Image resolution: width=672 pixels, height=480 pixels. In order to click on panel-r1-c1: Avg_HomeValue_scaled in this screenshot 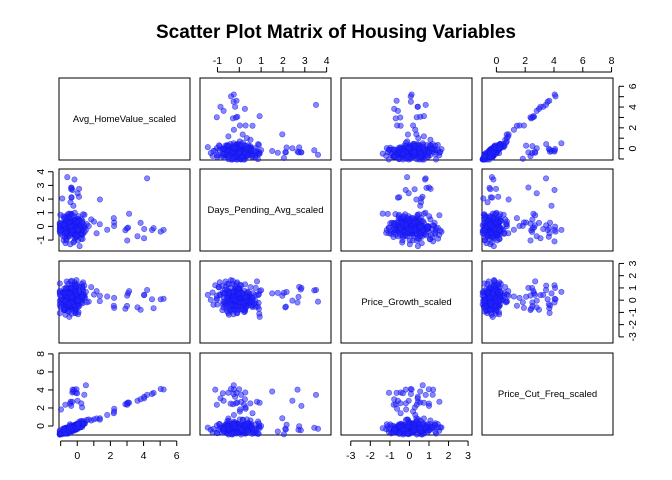, I will do `click(124, 119)`.